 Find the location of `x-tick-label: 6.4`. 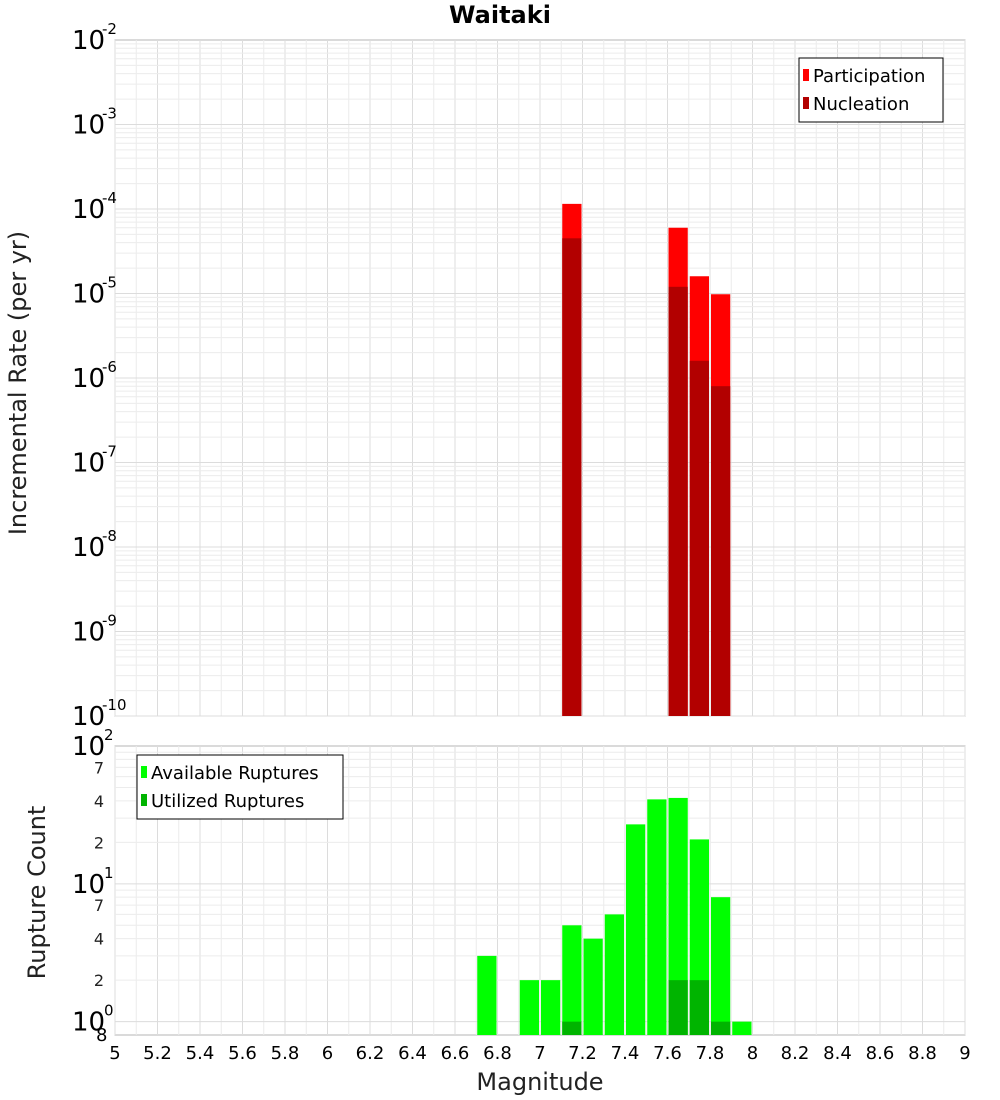

x-tick-label: 6.4 is located at coordinates (412, 1053).